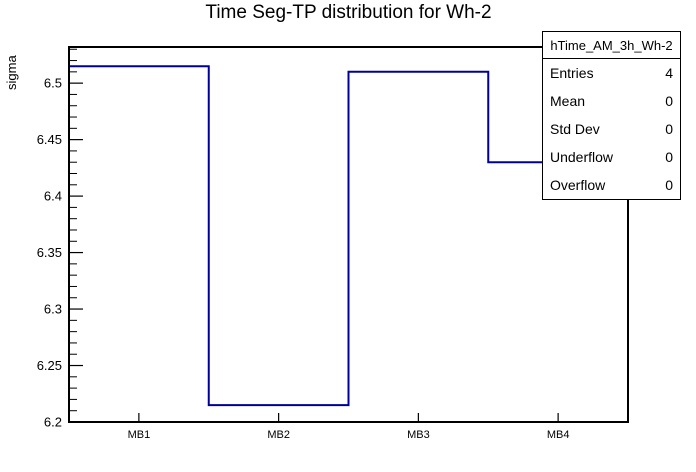 The image size is (696, 472). What do you see at coordinates (572, 73) in the screenshot?
I see `stat-label: Entries` at bounding box center [572, 73].